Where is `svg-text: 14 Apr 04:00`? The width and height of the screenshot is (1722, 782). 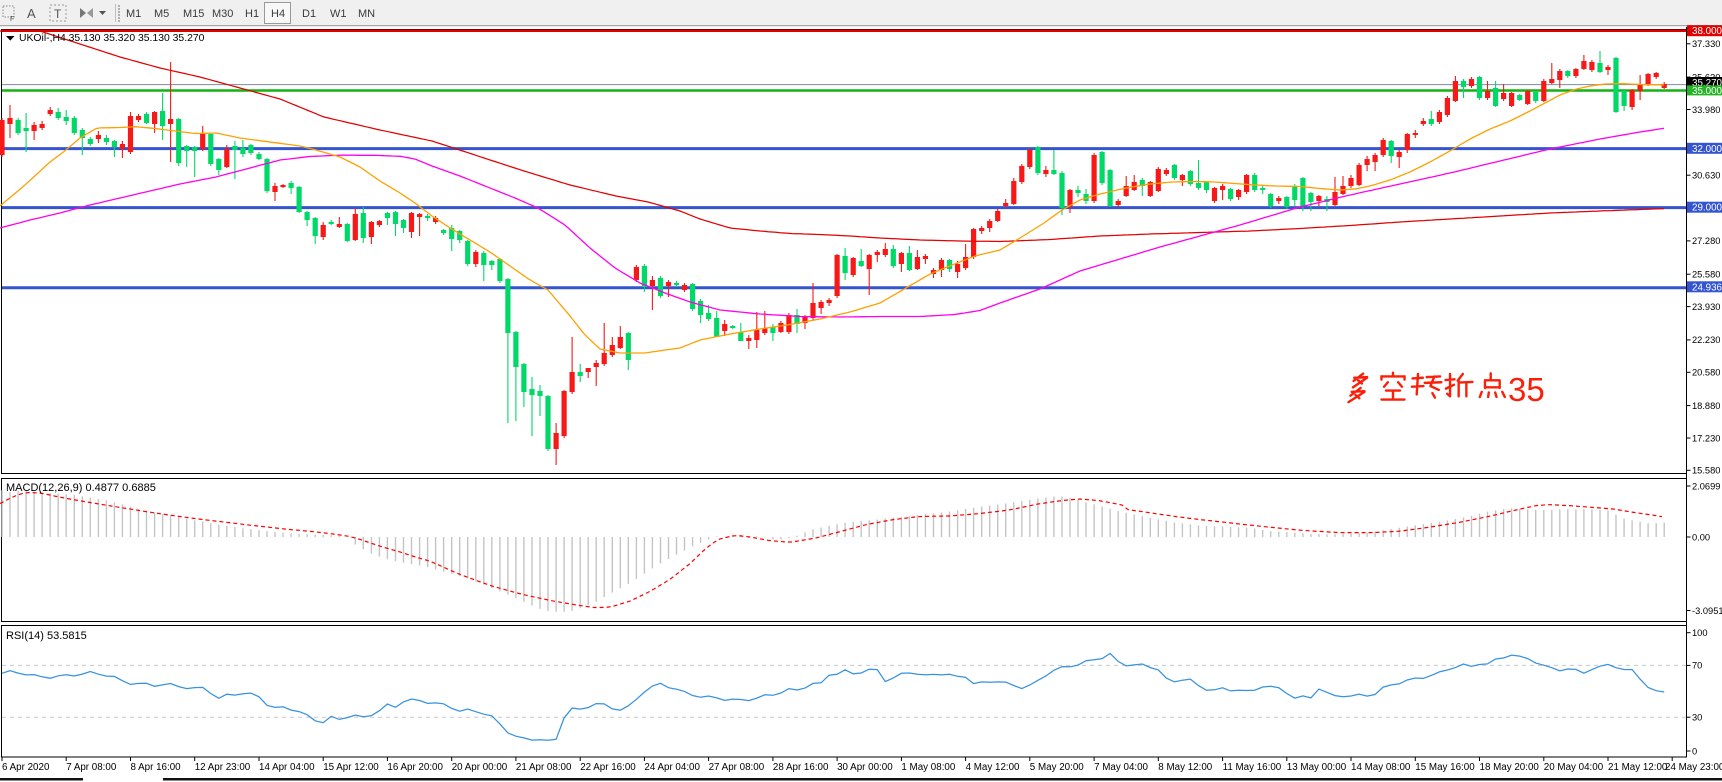 svg-text: 14 Apr 04:00 is located at coordinates (287, 767).